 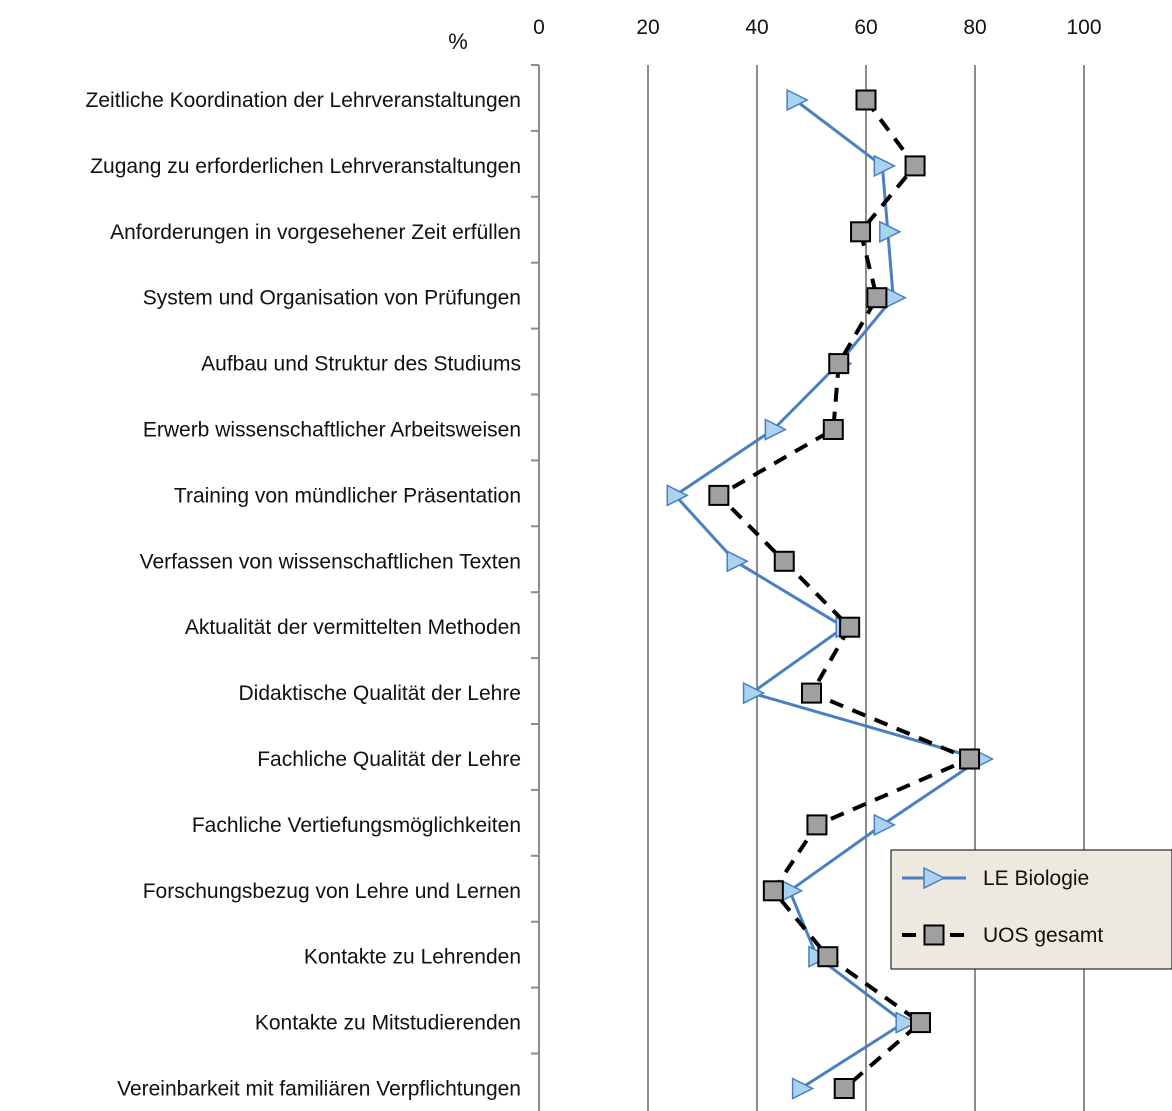 What do you see at coordinates (1083, 27) in the screenshot?
I see `tick-label: 100` at bounding box center [1083, 27].